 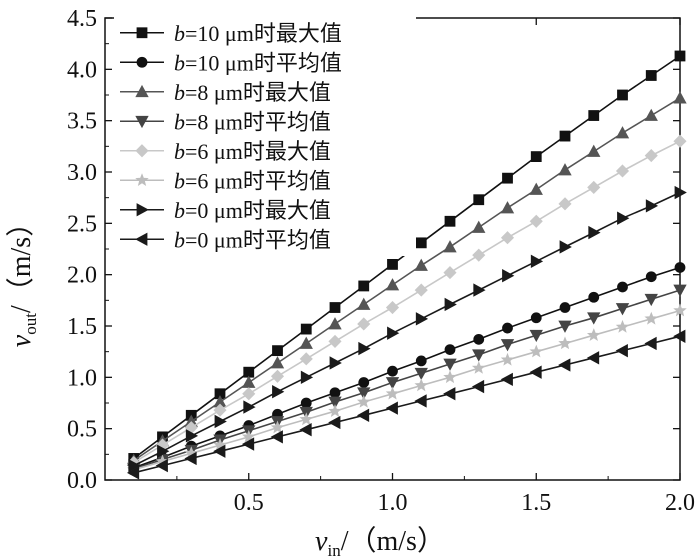 I want to click on legend-item: b=6 μm时最大值, so click(x=225, y=151).